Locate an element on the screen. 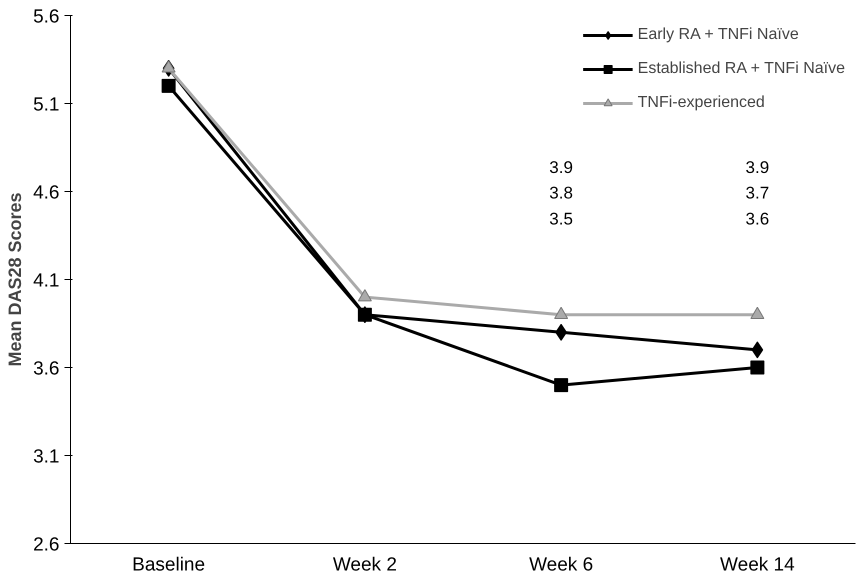 The height and width of the screenshot is (583, 865). y-tick-label: 4.6 is located at coordinates (46, 193).